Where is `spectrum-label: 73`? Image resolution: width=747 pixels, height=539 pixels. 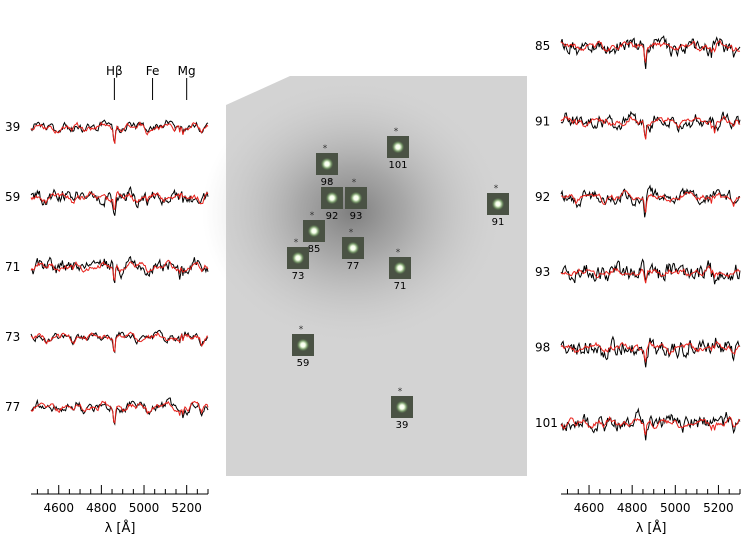 spectrum-label: 73 is located at coordinates (12, 337).